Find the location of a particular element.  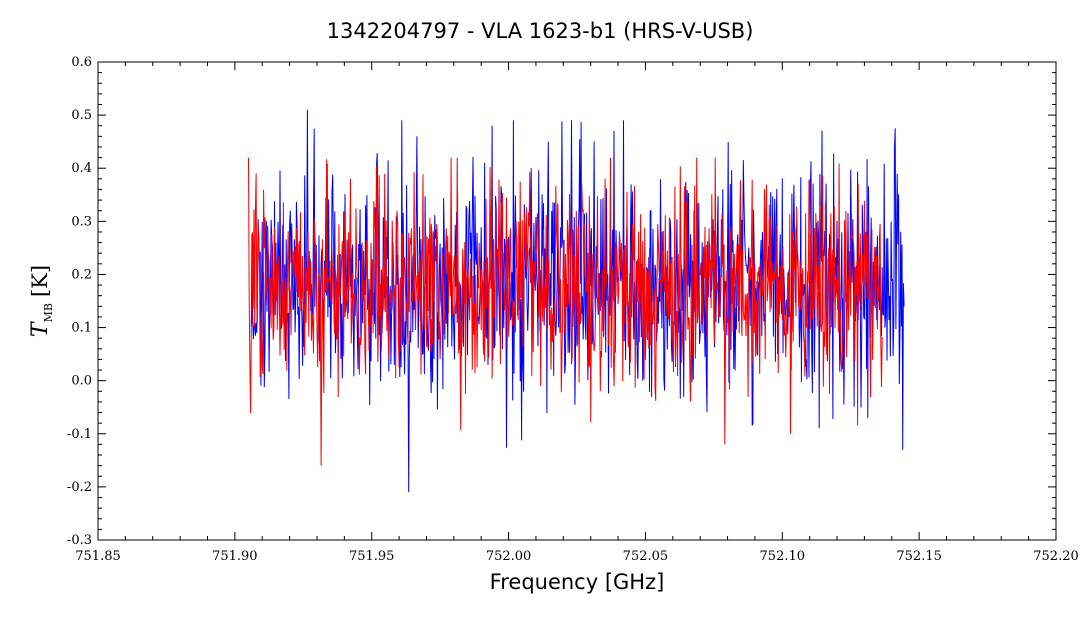

y-tick-label: 0.3 is located at coordinates (81, 221).